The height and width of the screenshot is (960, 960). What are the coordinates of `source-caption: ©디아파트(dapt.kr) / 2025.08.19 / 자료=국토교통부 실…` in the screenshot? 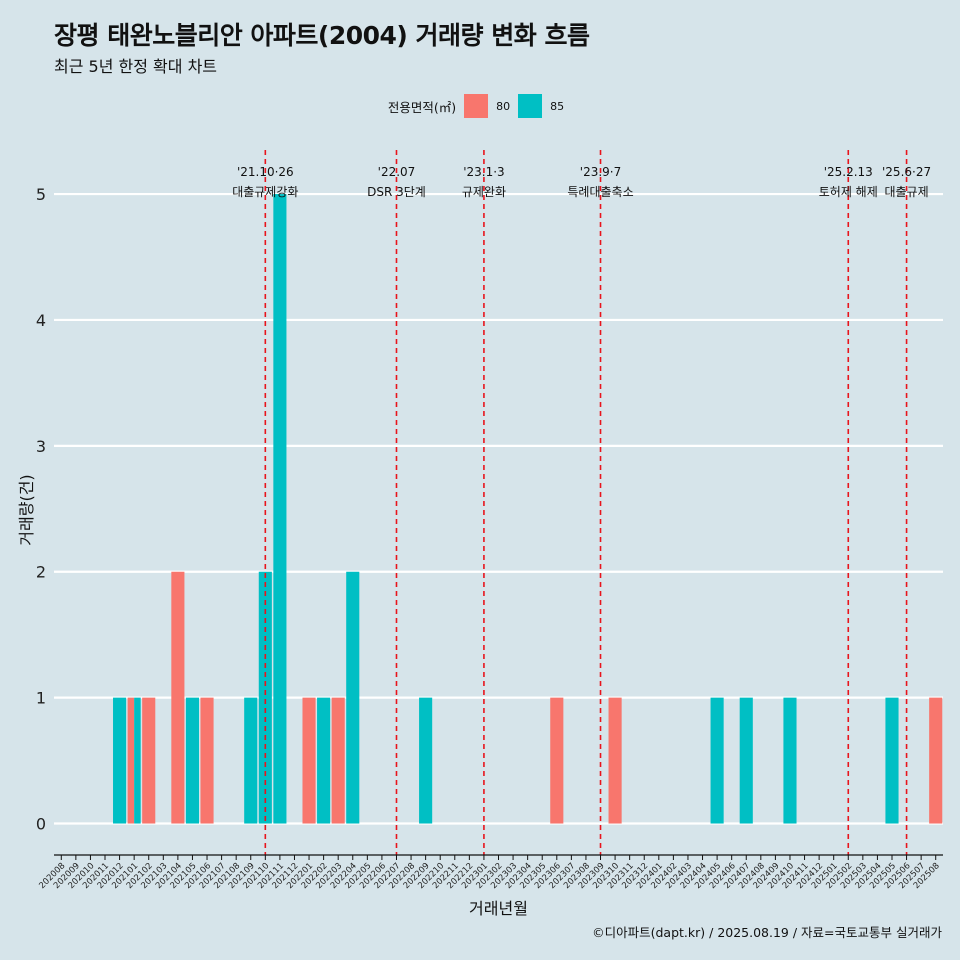 It's located at (767, 932).